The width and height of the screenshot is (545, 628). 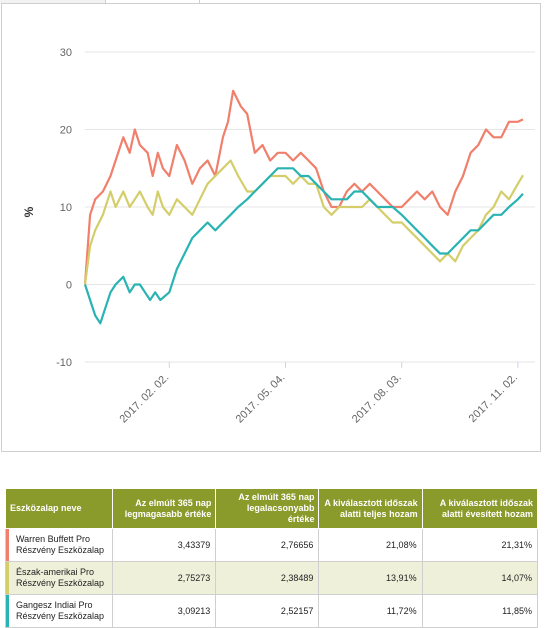 I want to click on tab-active, so click(x=152, y=2).